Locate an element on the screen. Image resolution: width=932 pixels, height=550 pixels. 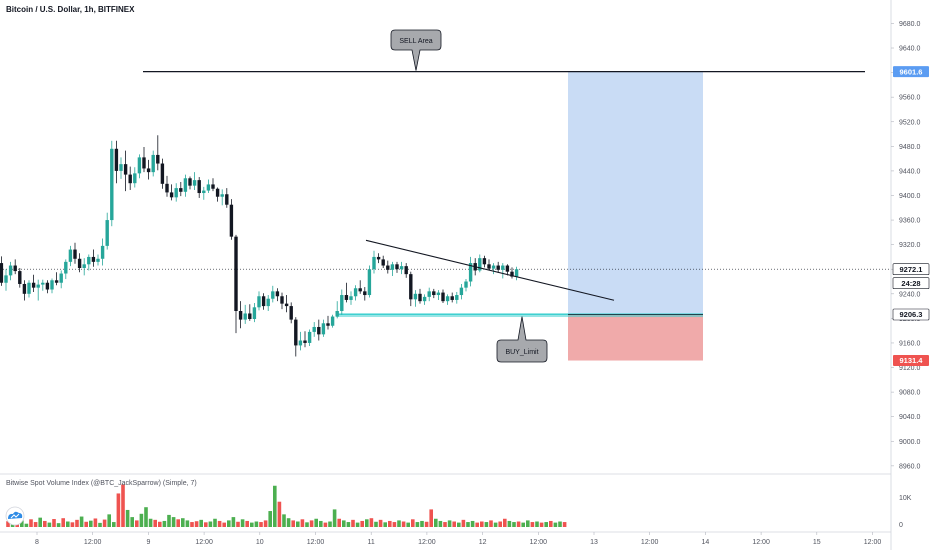
sell-price-tag: 9601.6 is located at coordinates (911, 72).